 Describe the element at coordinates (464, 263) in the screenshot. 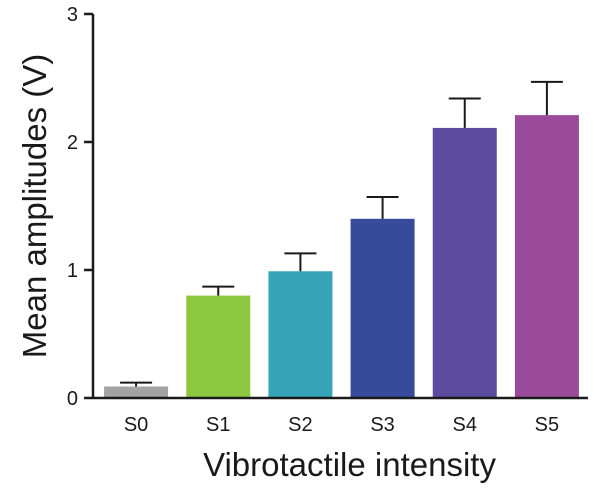

I see `bar-s4` at that location.